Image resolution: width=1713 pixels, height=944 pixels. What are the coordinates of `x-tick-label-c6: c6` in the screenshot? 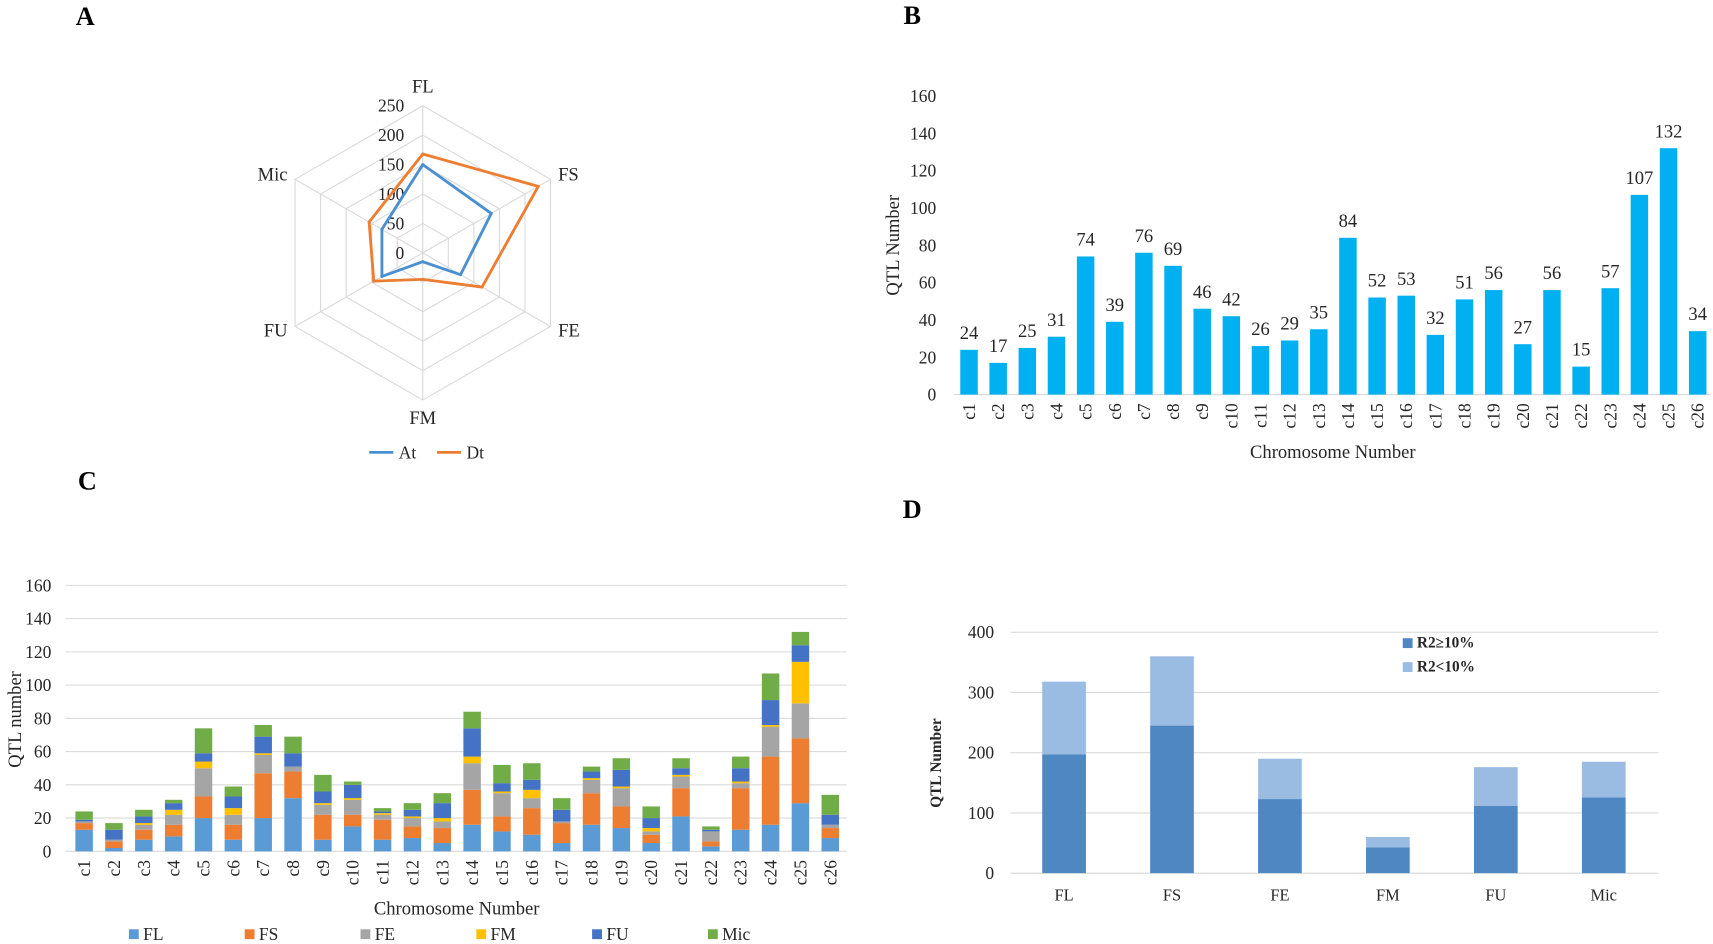 It's located at (1115, 411).